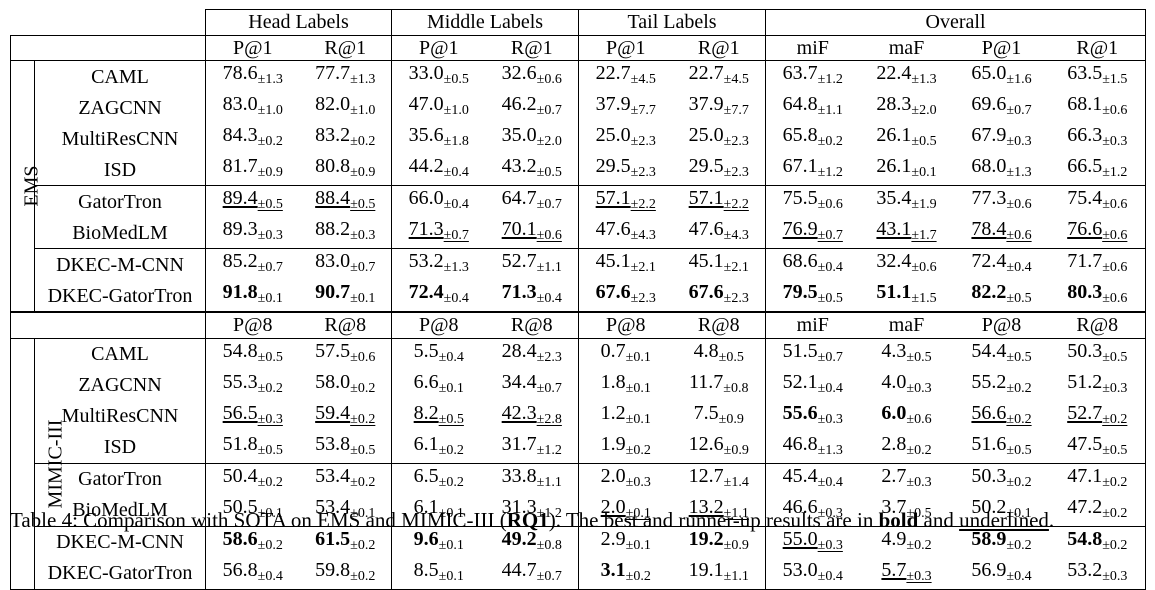  I want to click on metric-mean: 67.1, so click(800, 166).